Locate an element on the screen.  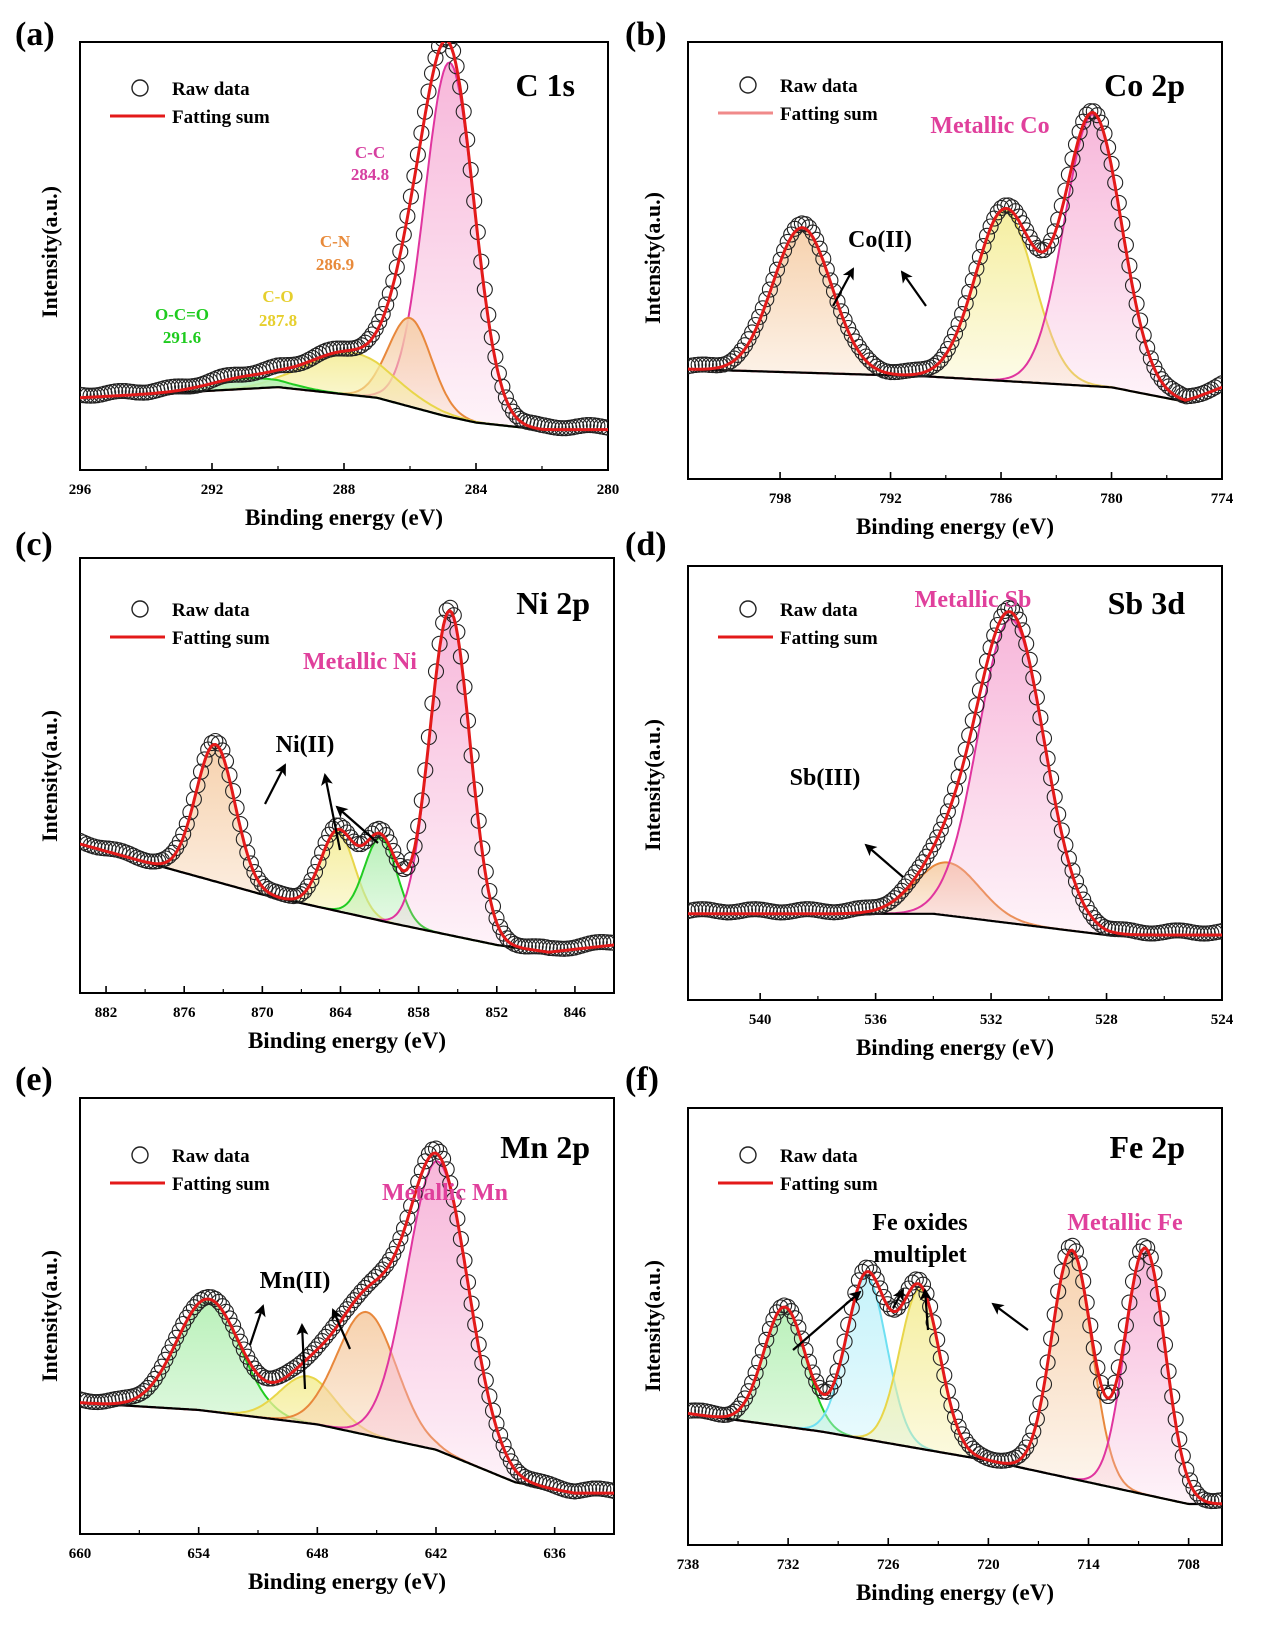
peak-annotation: Mn(II) is located at coordinates (295, 1281).